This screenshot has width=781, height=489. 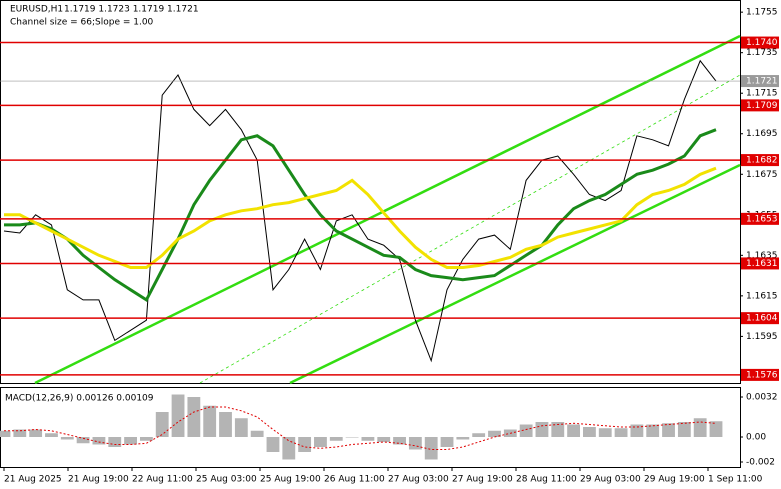 What do you see at coordinates (762, 94) in the screenshot?
I see `y-tick-label: 1.1715` at bounding box center [762, 94].